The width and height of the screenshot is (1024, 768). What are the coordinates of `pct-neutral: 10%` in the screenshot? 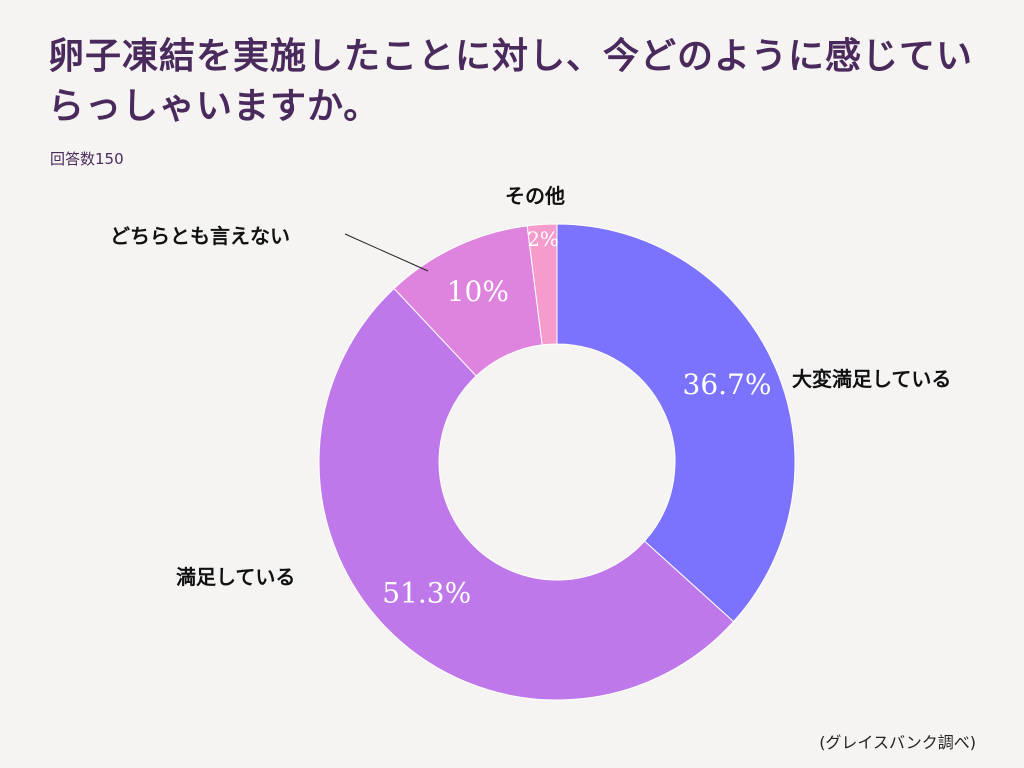 It's located at (478, 291).